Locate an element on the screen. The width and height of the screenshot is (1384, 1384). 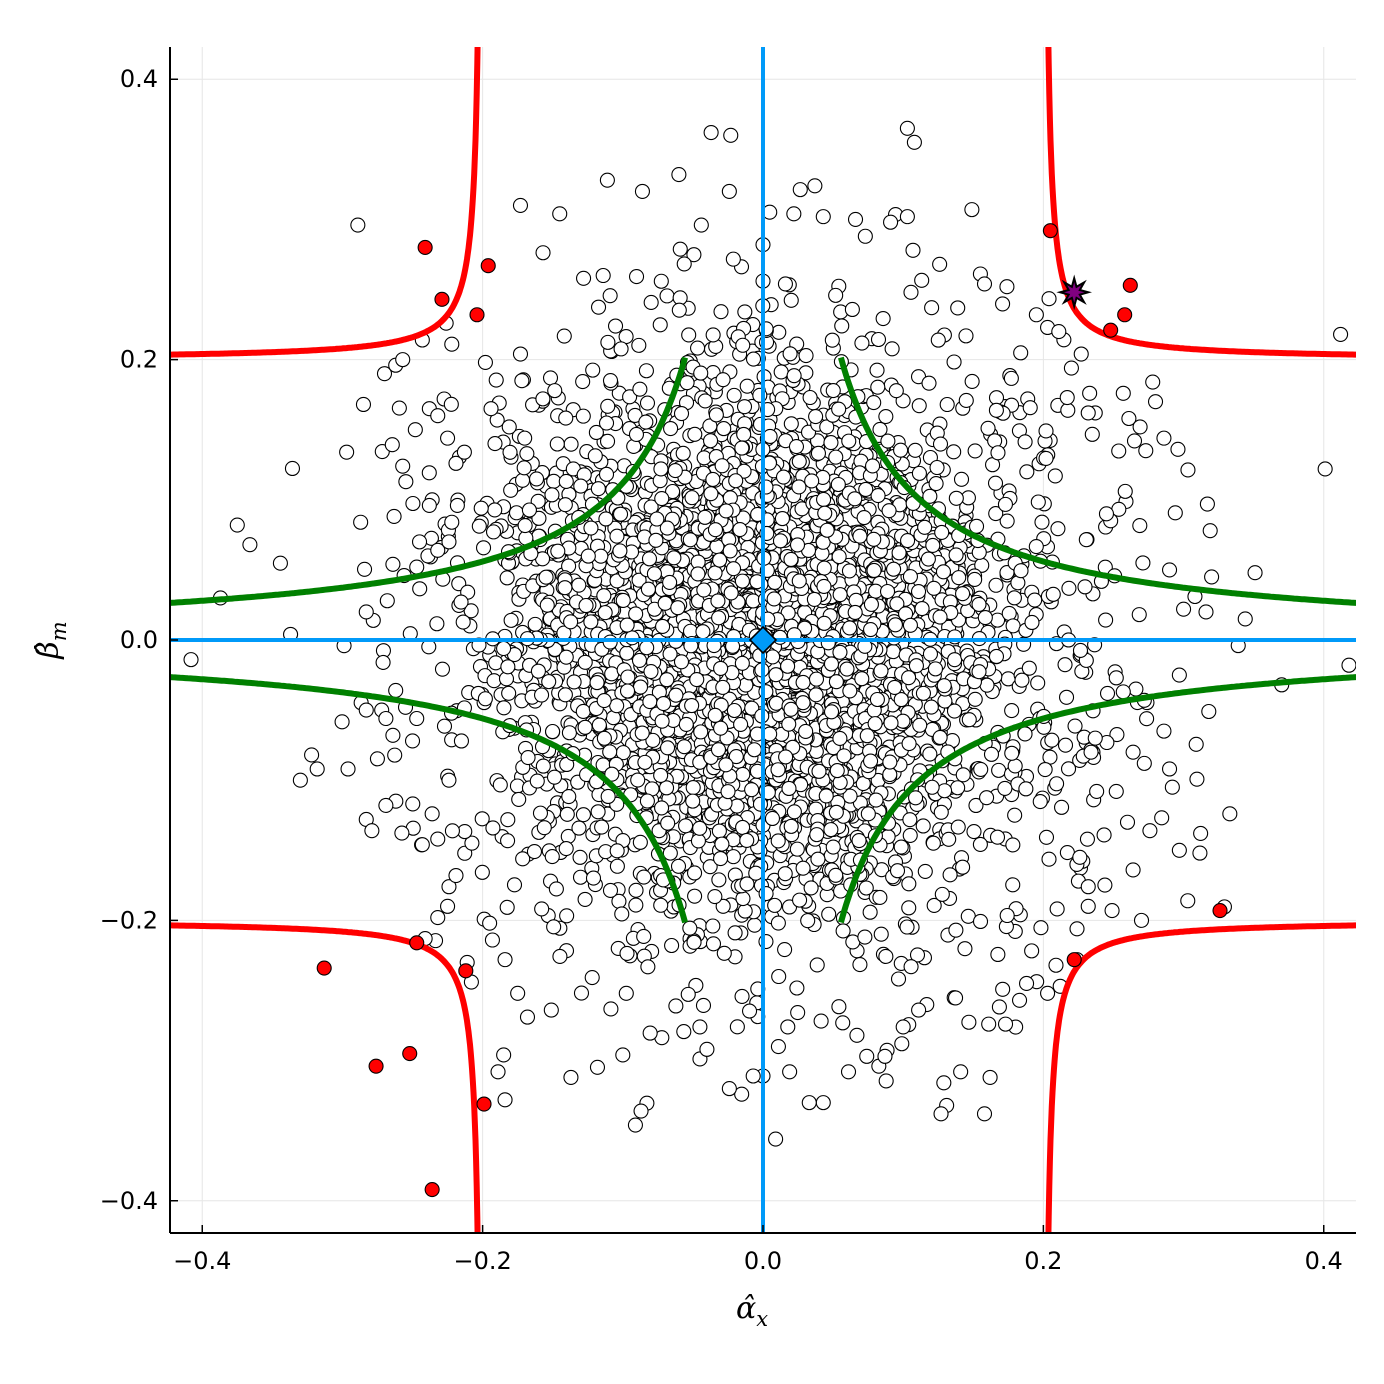
green-boundary-curve is located at coordinates (429, 799).